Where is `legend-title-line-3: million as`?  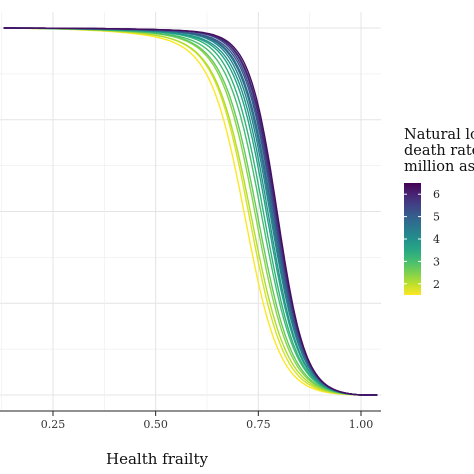 legend-title-line-3: million as is located at coordinates (439, 167).